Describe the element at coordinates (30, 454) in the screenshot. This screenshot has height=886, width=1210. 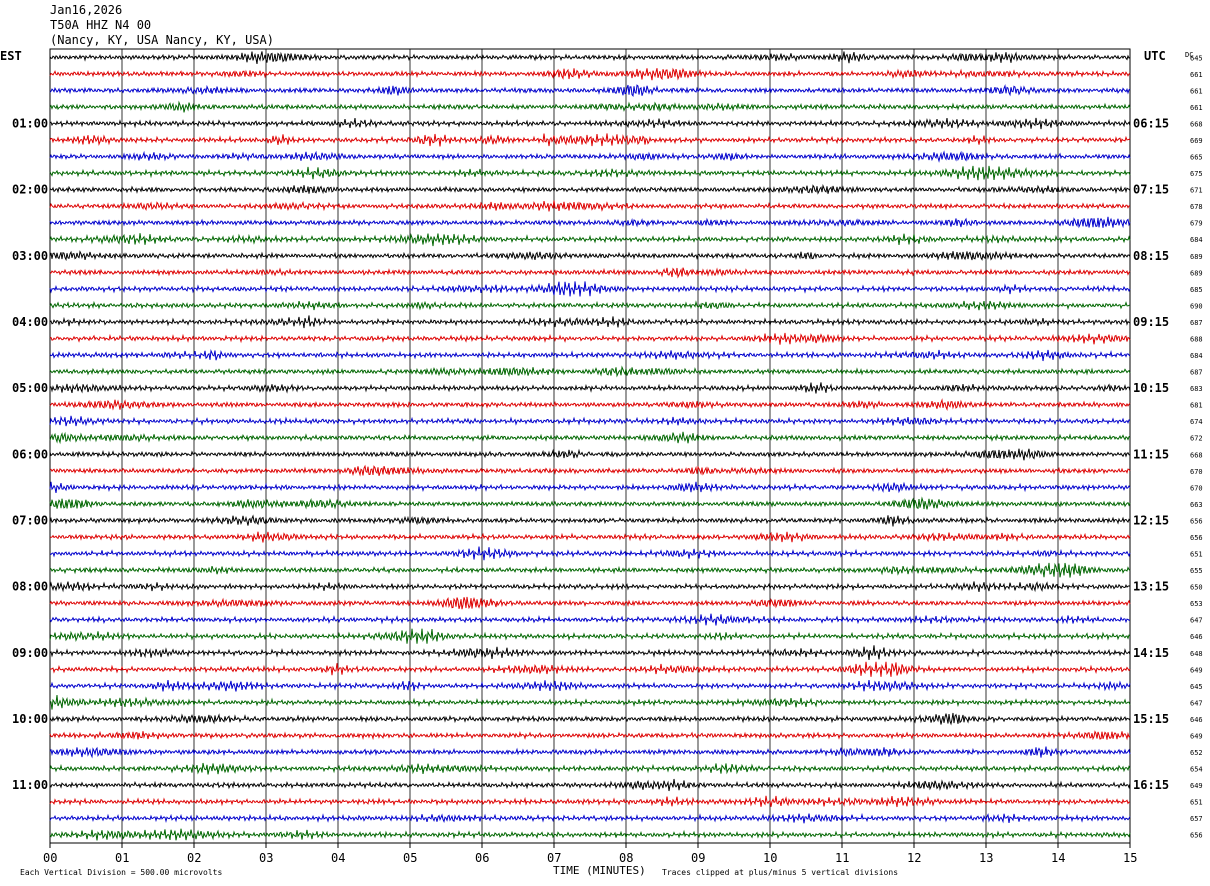
I see `est-hour-label: 06:00` at that location.